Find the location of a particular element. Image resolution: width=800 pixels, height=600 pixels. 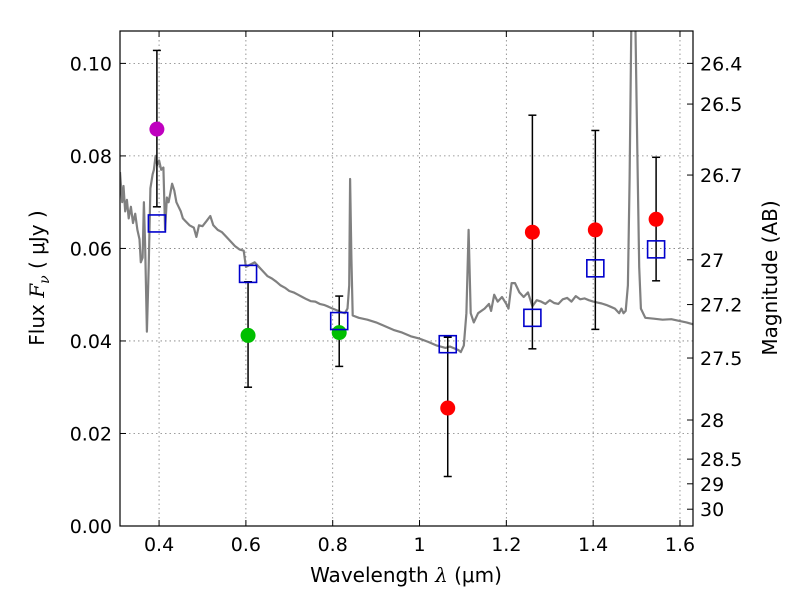

x-tick-label: 0.6 is located at coordinates (246, 545).